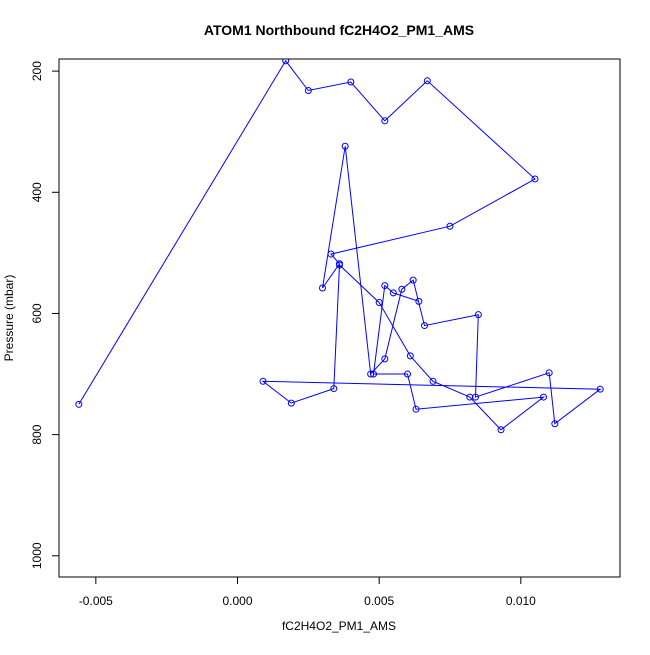  I want to click on x-tick-label: 0.010, so click(521, 601).